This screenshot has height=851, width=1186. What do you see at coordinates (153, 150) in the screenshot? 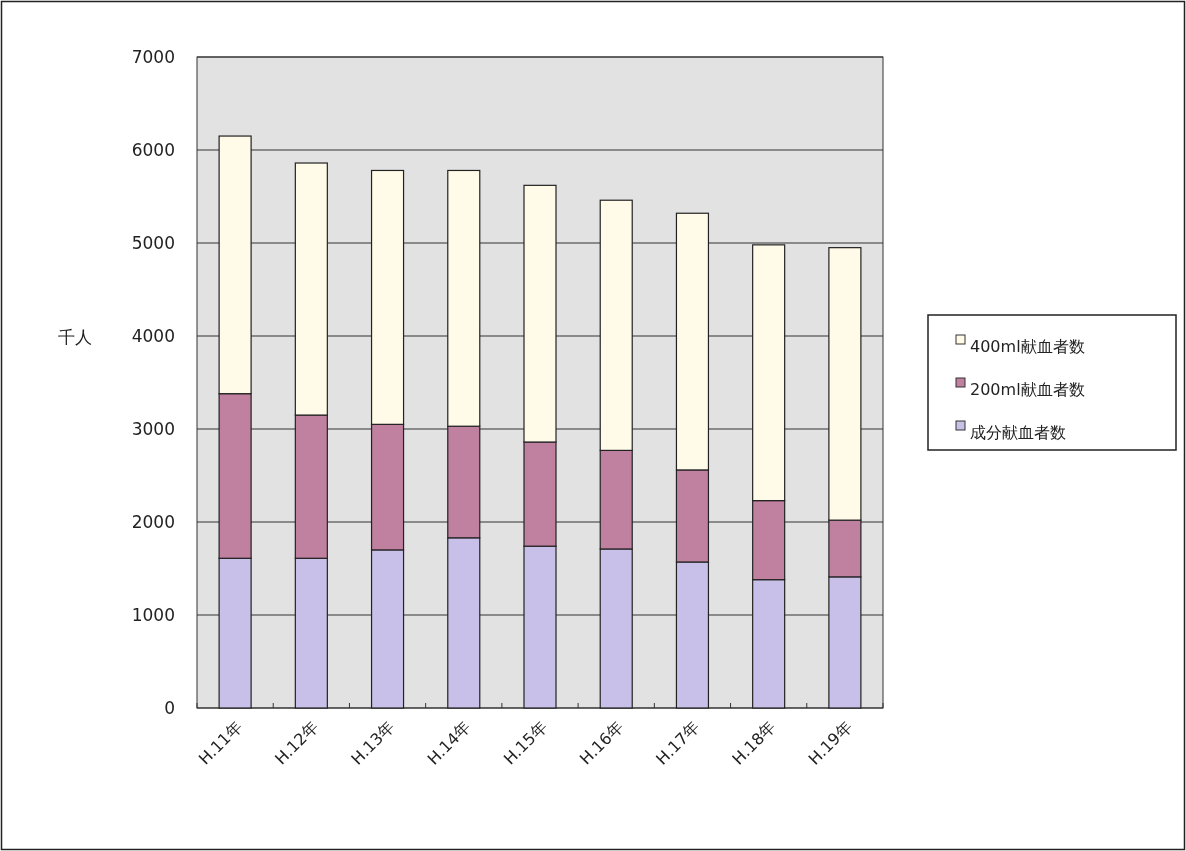
I see `y-tick-label: 6000` at bounding box center [153, 150].